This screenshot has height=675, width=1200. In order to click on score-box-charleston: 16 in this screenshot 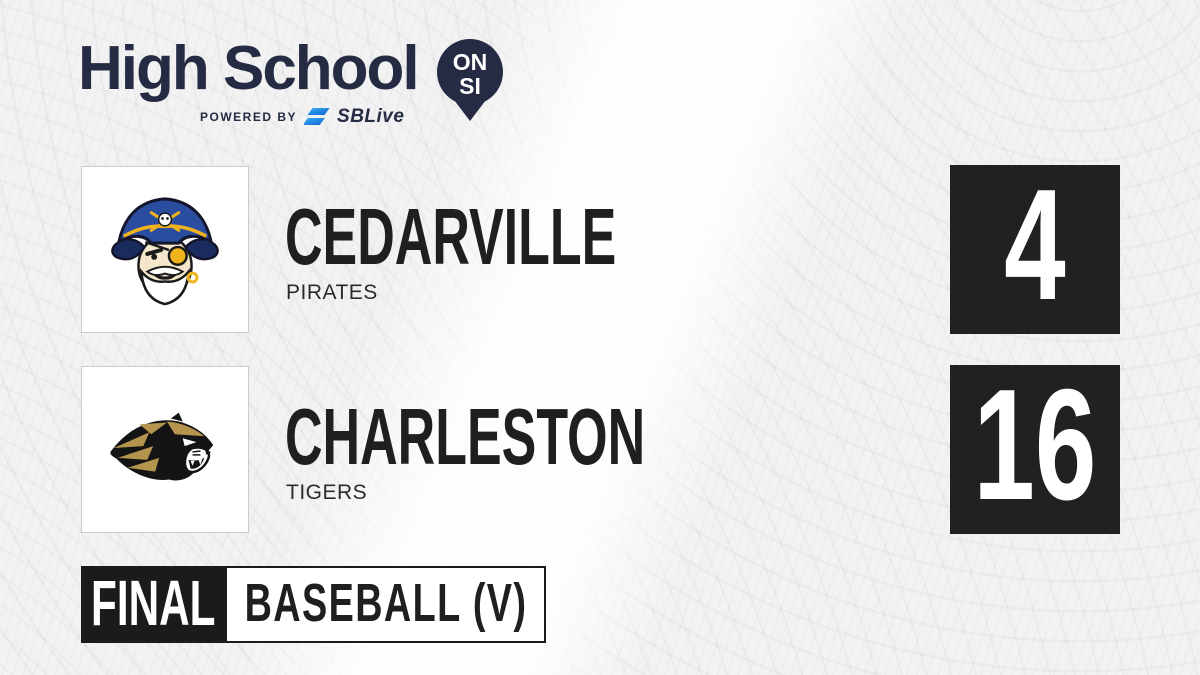, I will do `click(1035, 449)`.